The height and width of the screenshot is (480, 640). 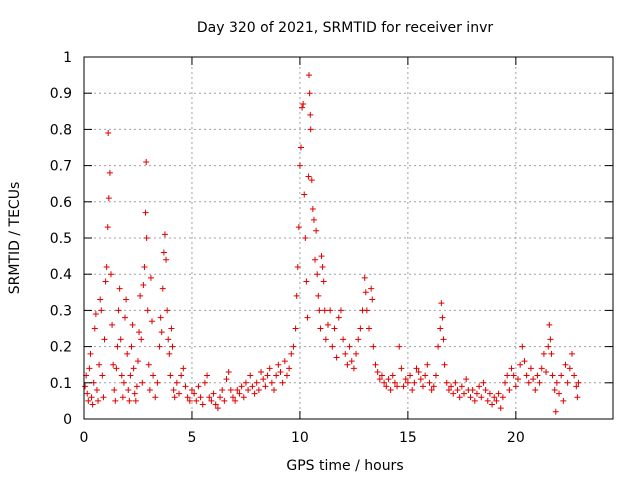 What do you see at coordinates (15, 238) in the screenshot?
I see `y-axis-label: SRMTID / TECUs` at bounding box center [15, 238].